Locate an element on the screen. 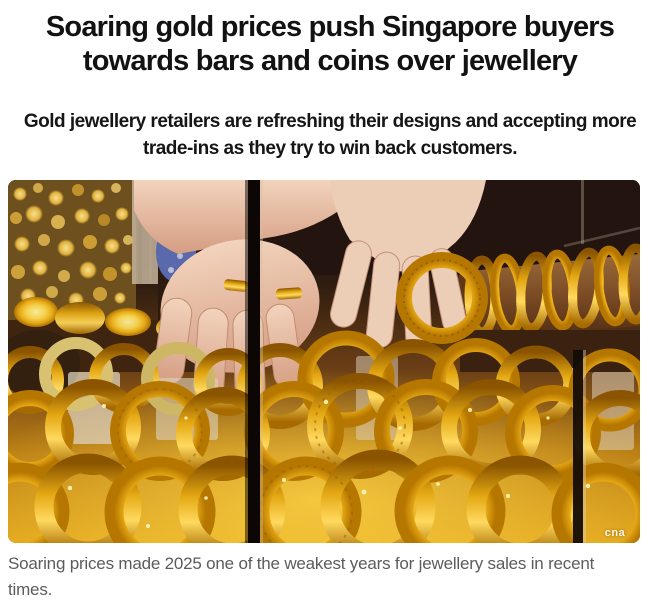  bangle-row-bottom is located at coordinates (324, 496).